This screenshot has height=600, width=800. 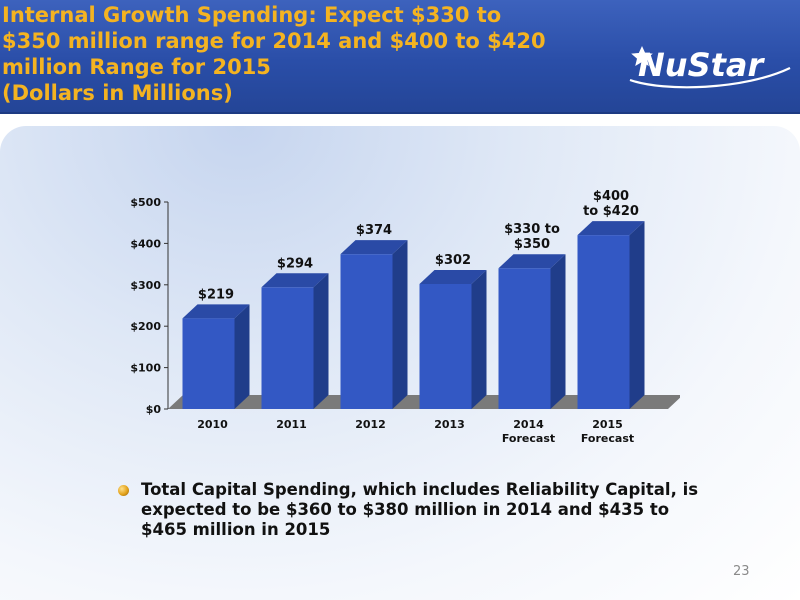 I want to click on x-tick-label: 2010, so click(x=212, y=424).